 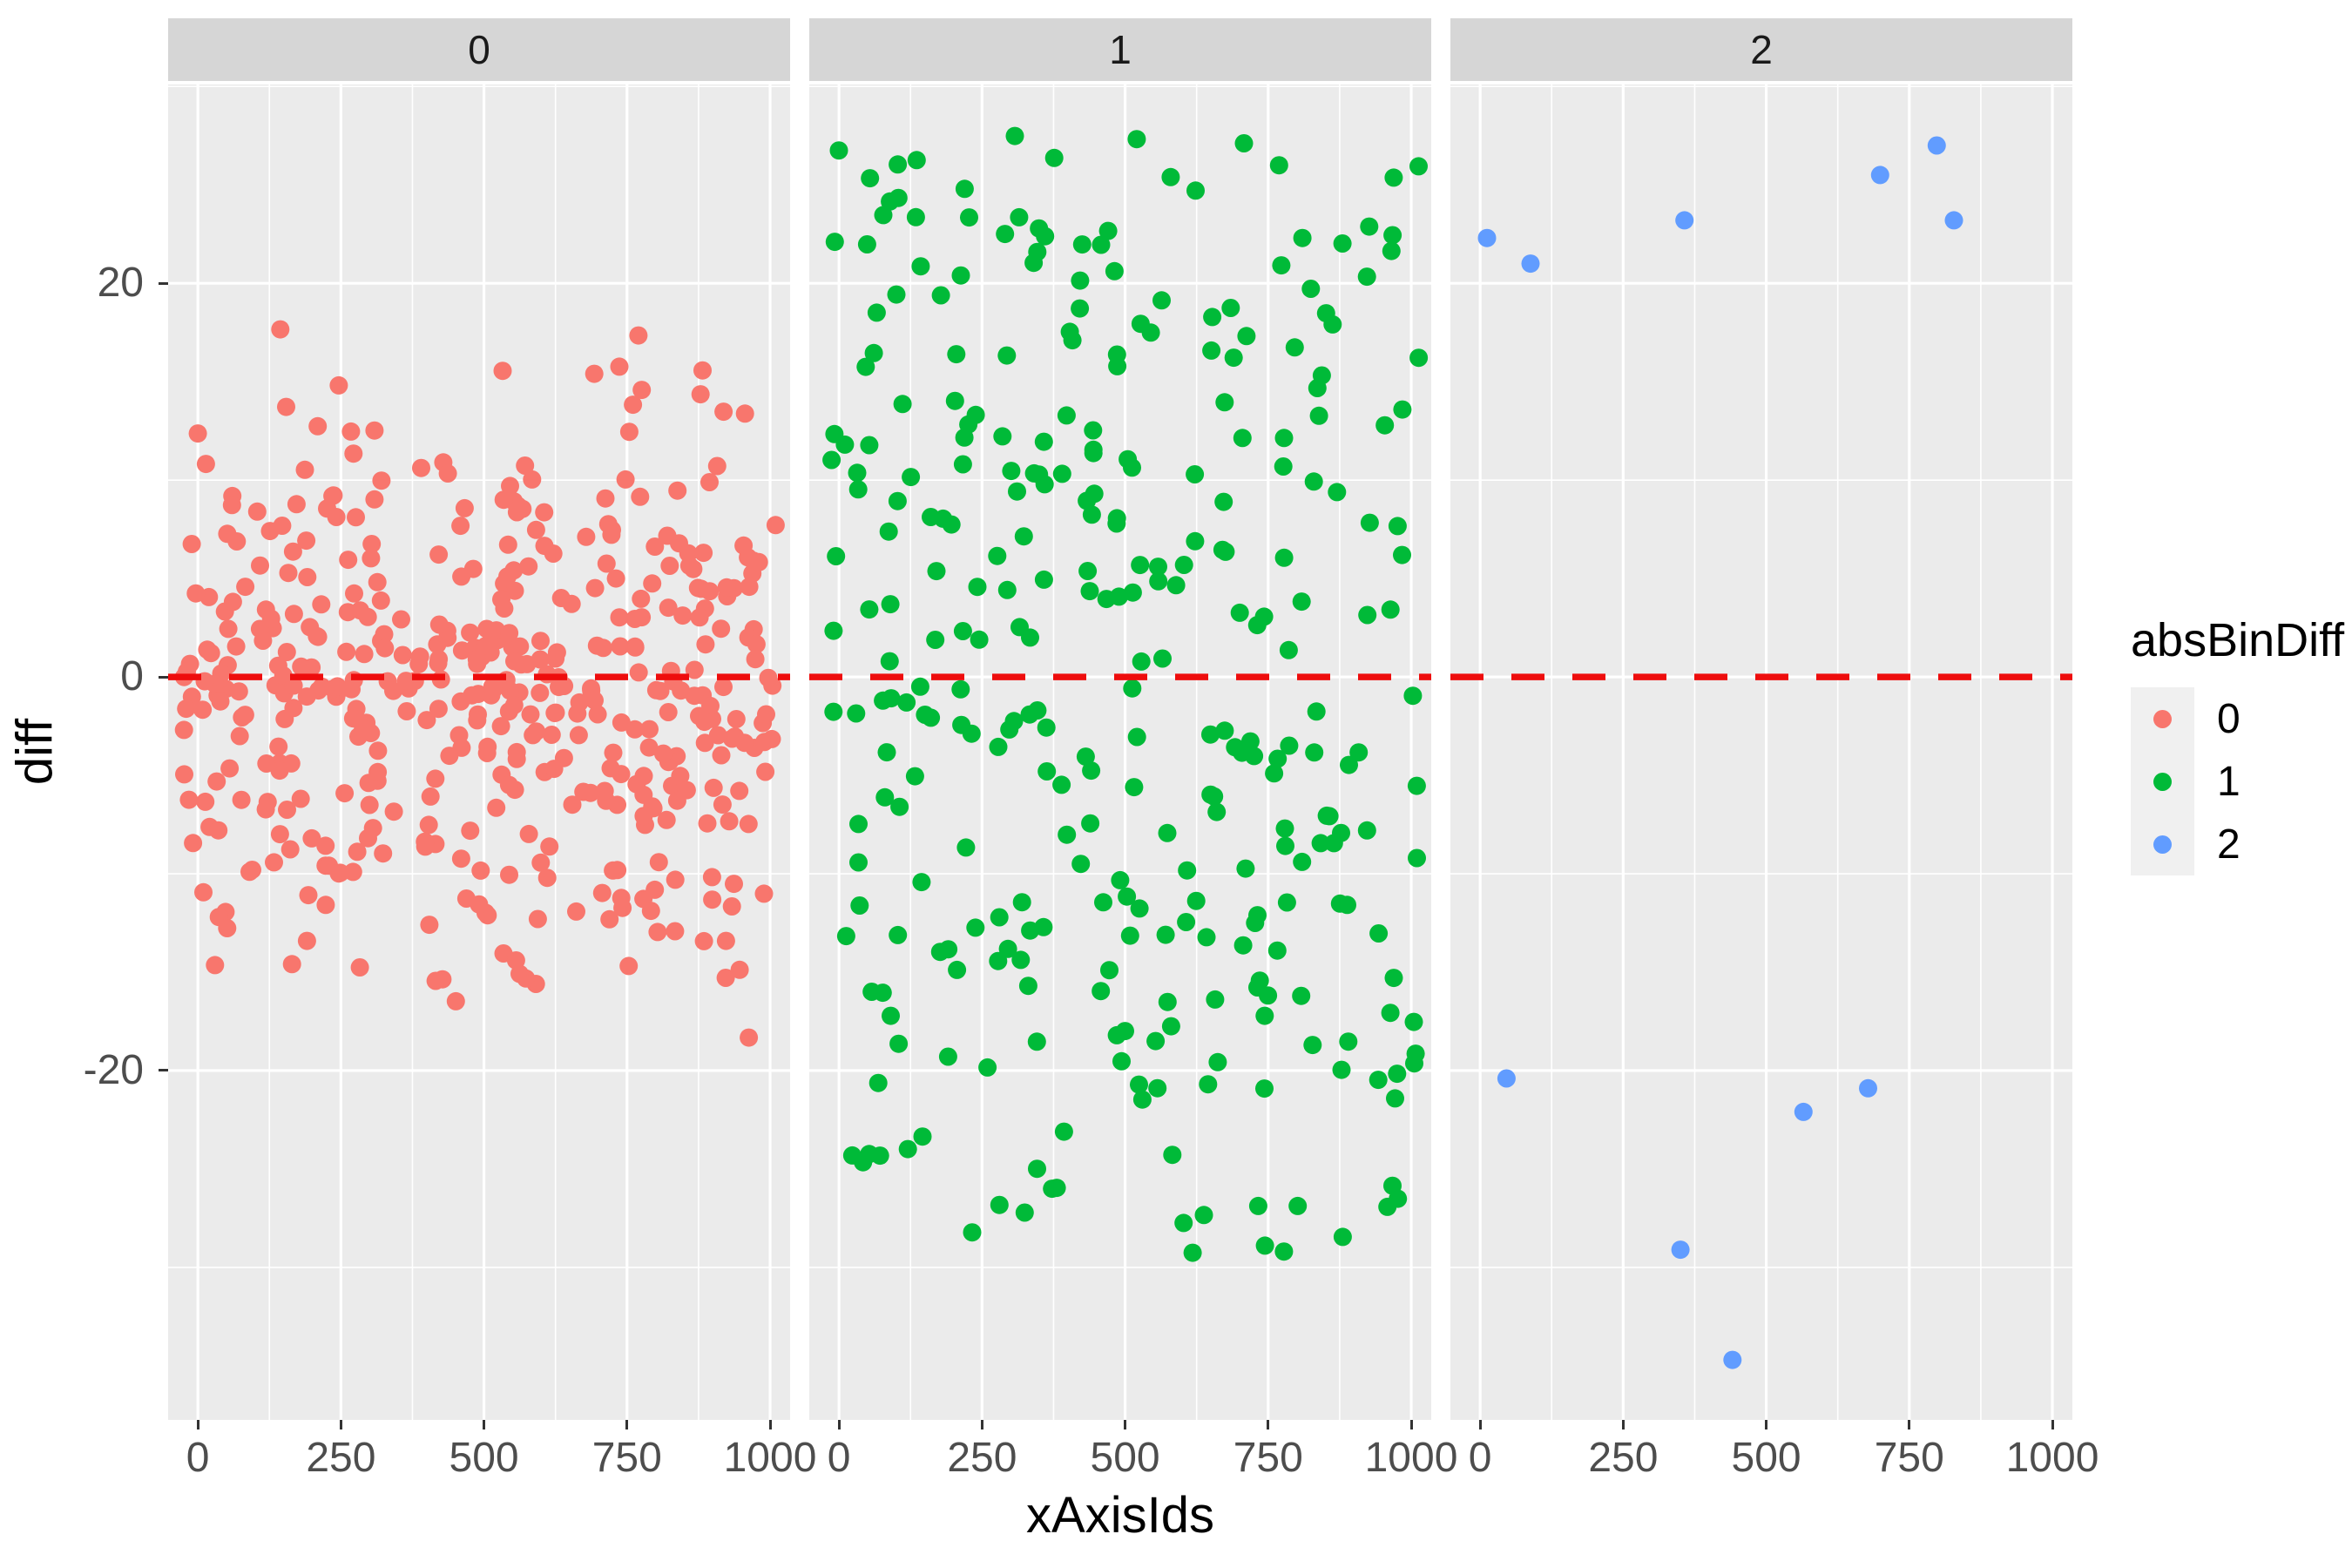 What do you see at coordinates (2228, 718) in the screenshot?
I see `legend-item-label: 0` at bounding box center [2228, 718].